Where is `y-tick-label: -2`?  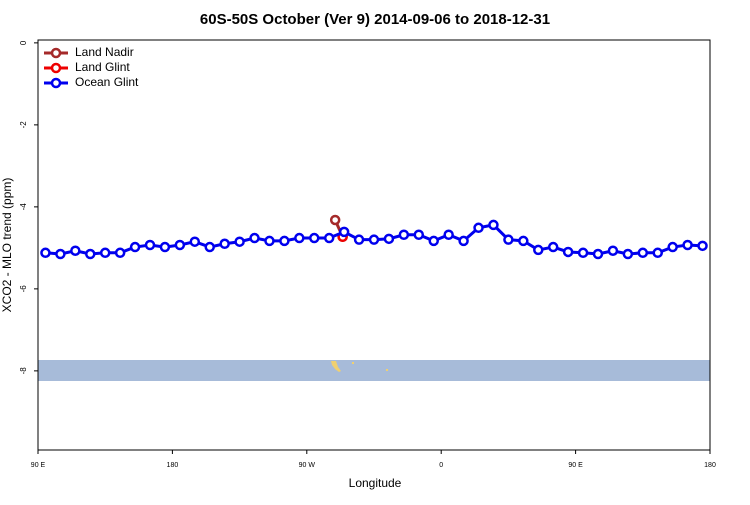 y-tick-label: -2 is located at coordinates (23, 125).